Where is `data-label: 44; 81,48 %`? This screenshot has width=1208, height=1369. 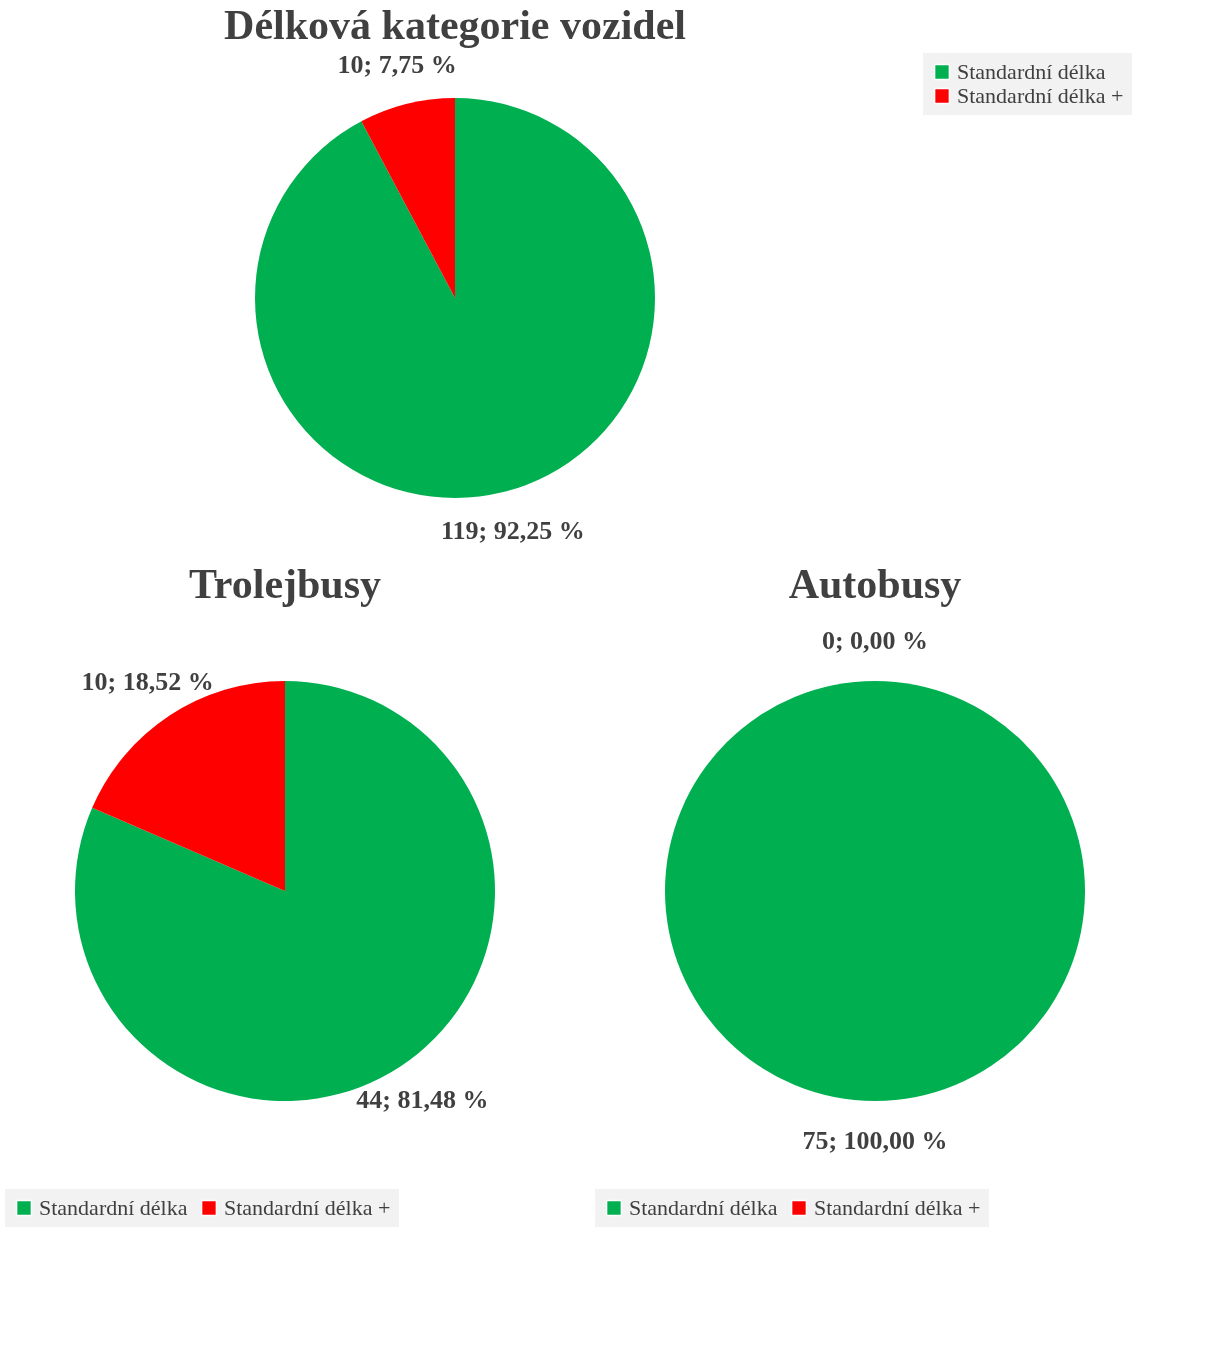 data-label: 44; 81,48 % is located at coordinates (422, 1099).